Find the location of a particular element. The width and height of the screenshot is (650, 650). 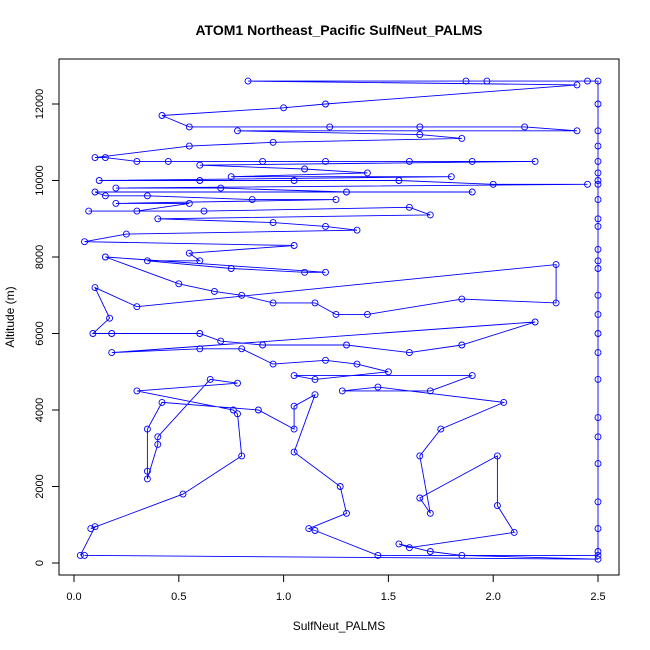

x-tick-label: 1.0 is located at coordinates (283, 597).